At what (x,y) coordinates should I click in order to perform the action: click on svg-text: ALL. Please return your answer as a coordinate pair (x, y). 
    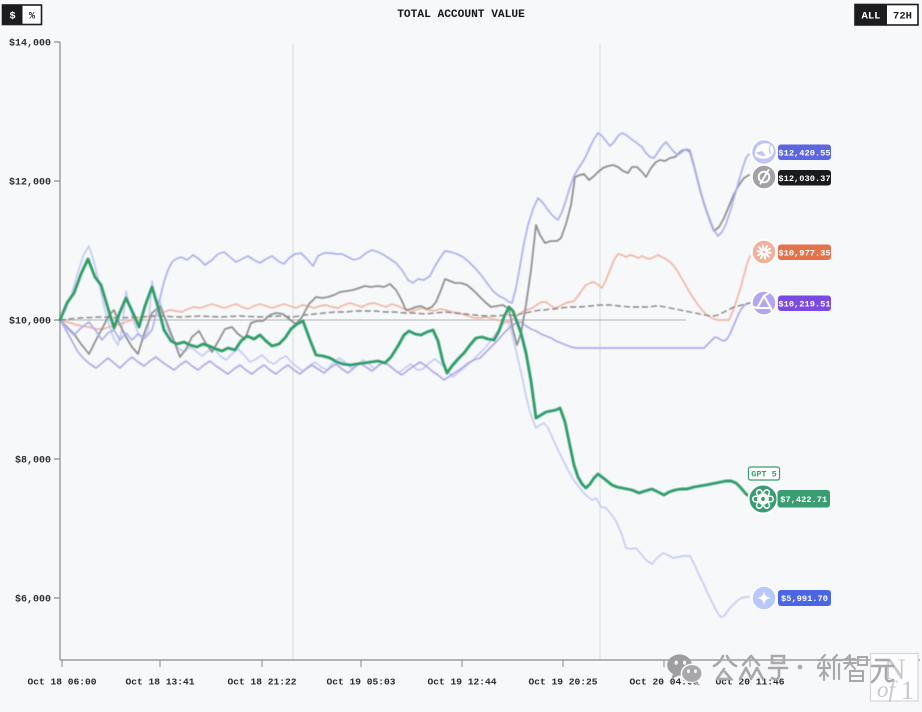
    Looking at the image, I should click on (871, 17).